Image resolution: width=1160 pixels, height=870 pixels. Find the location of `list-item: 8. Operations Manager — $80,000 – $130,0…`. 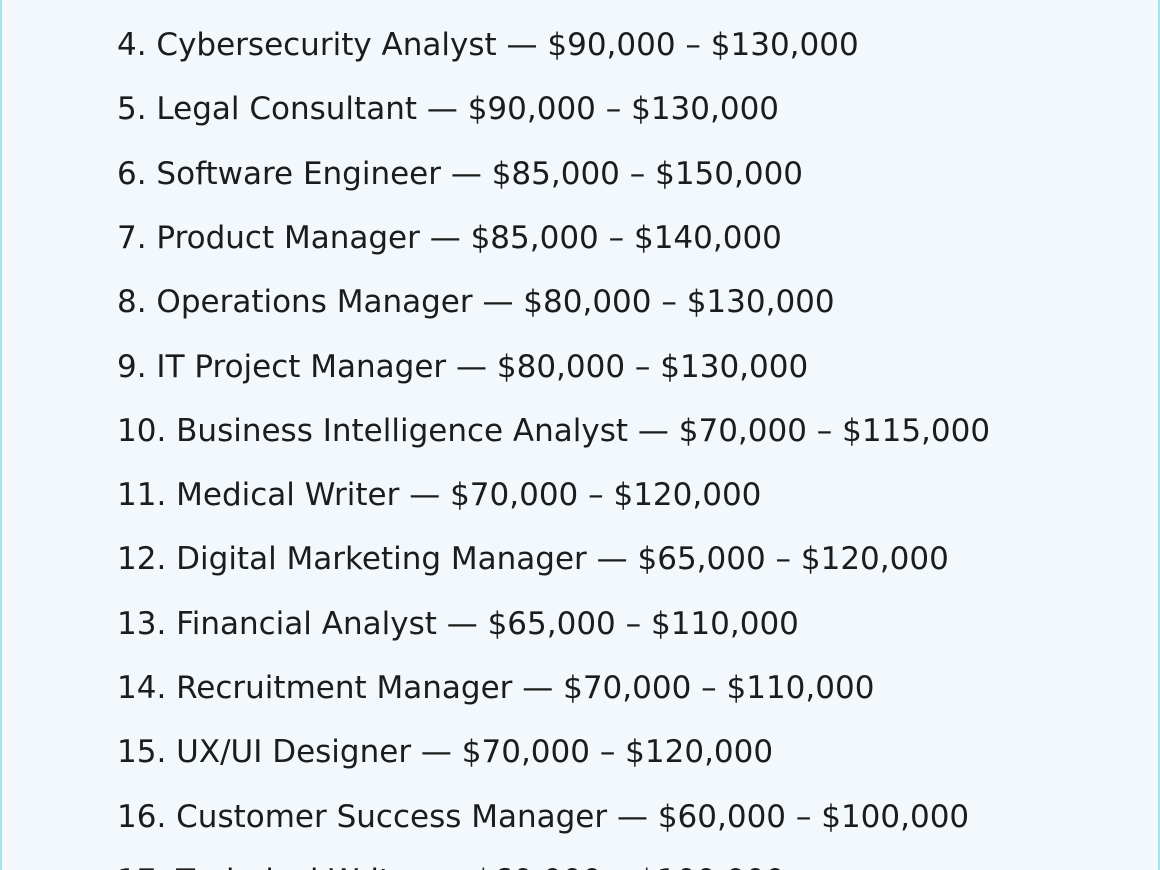

list-item: 8. Operations Manager — $80,000 – $130,0… is located at coordinates (476, 302).